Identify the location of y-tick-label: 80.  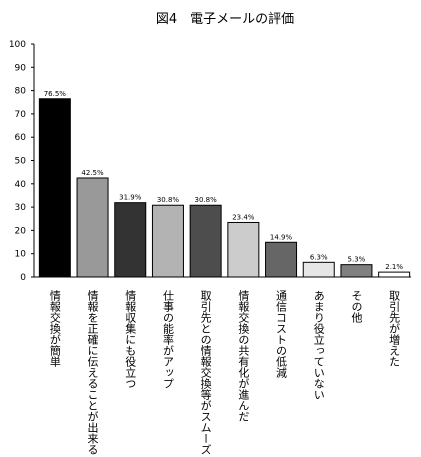
(21, 92).